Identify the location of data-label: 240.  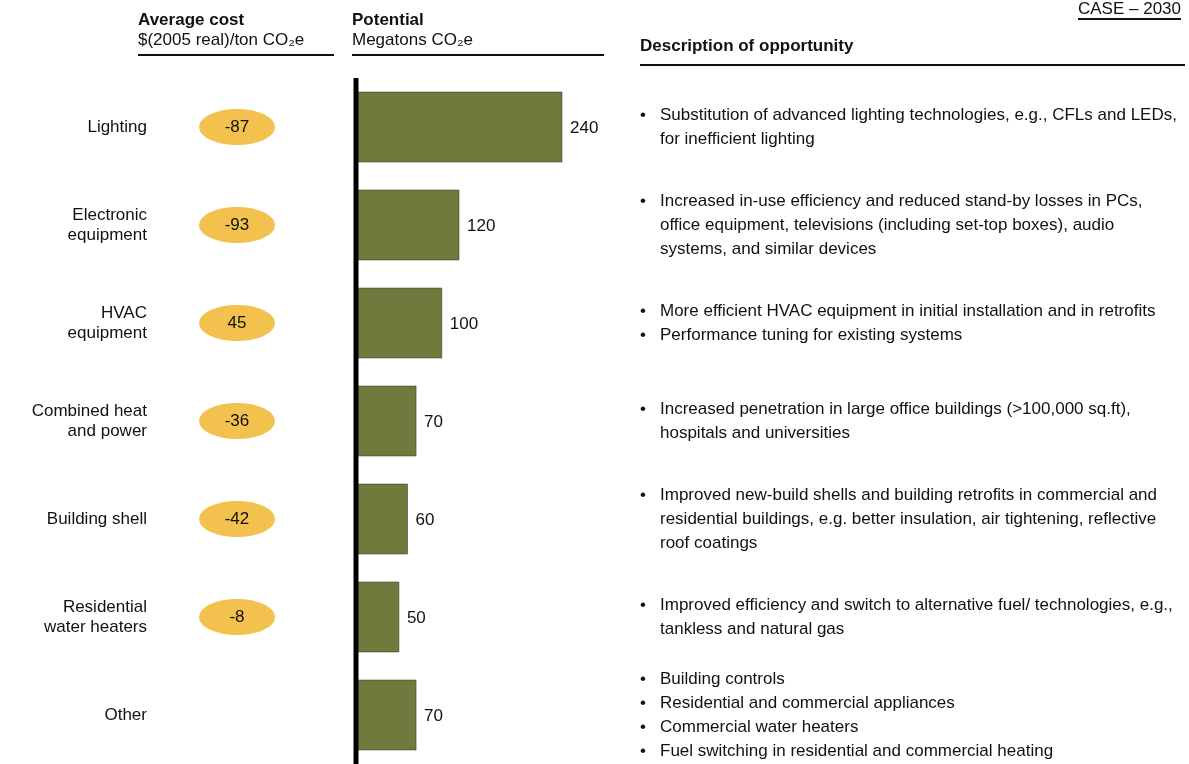
(584, 128).